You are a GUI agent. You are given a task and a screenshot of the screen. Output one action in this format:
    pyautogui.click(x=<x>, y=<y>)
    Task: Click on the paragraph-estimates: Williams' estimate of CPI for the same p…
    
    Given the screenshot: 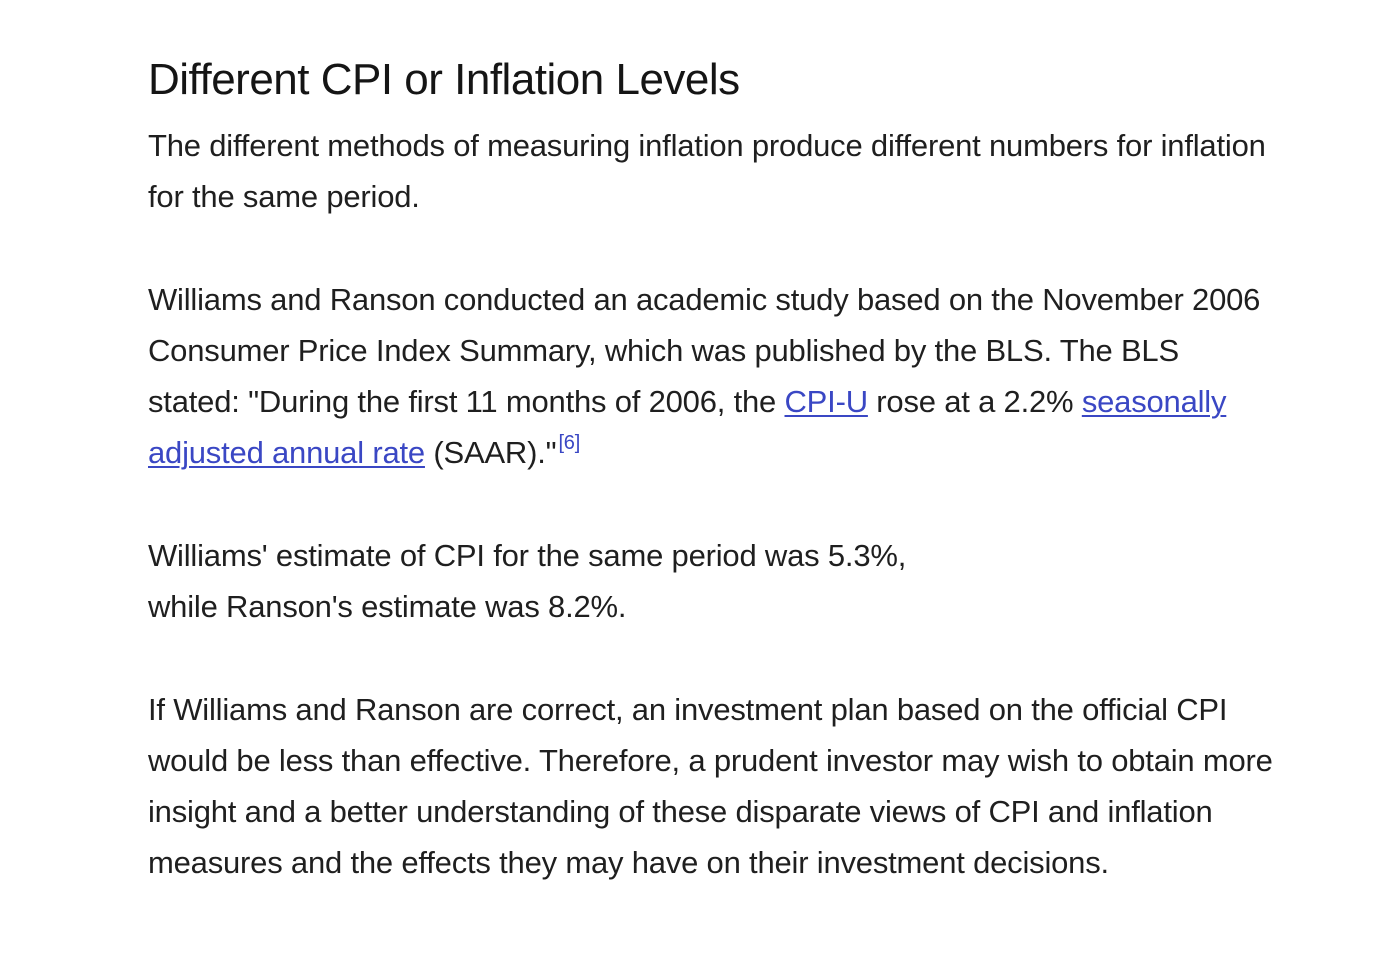 What is the action you would take?
    pyautogui.click(x=713, y=581)
    